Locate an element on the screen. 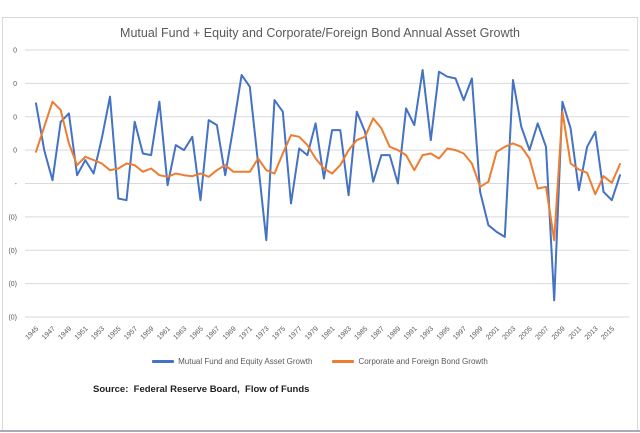 The image size is (640, 433). x-axis-tick-label: 2007 is located at coordinates (542, 333).